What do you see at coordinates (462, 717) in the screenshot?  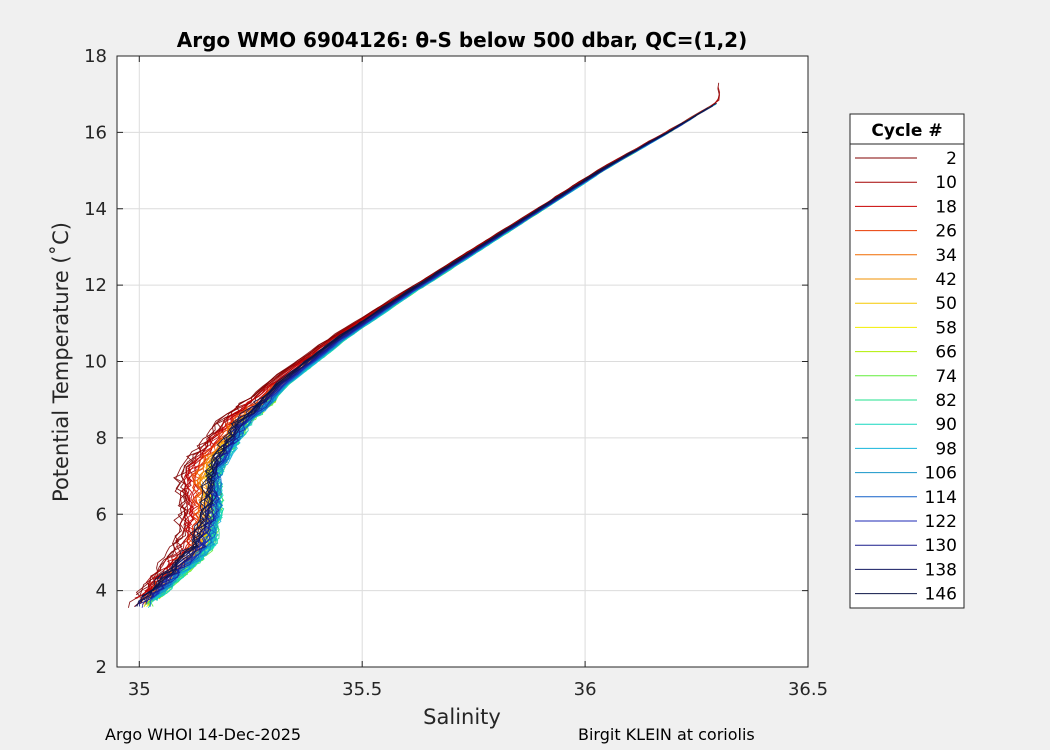 I see `x-axis-label: Salinity` at bounding box center [462, 717].